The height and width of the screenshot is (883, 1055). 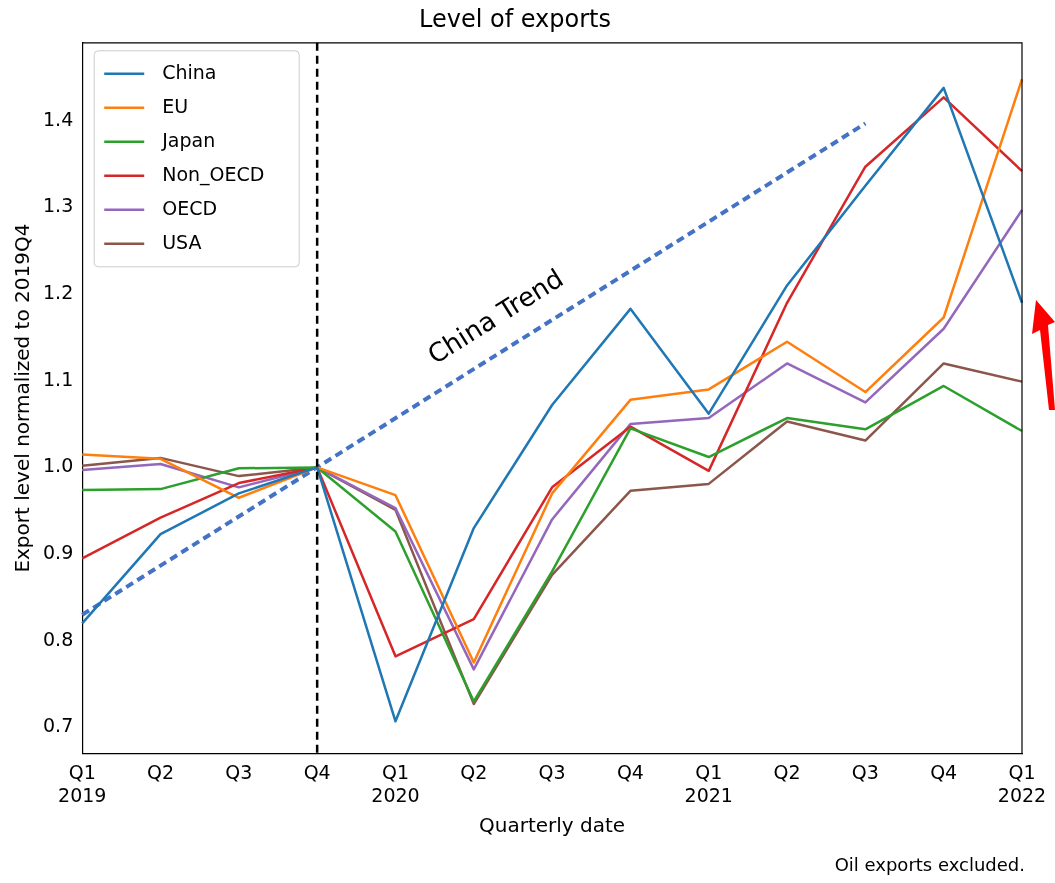 I want to click on chart-title: Level of exports, so click(x=515, y=18).